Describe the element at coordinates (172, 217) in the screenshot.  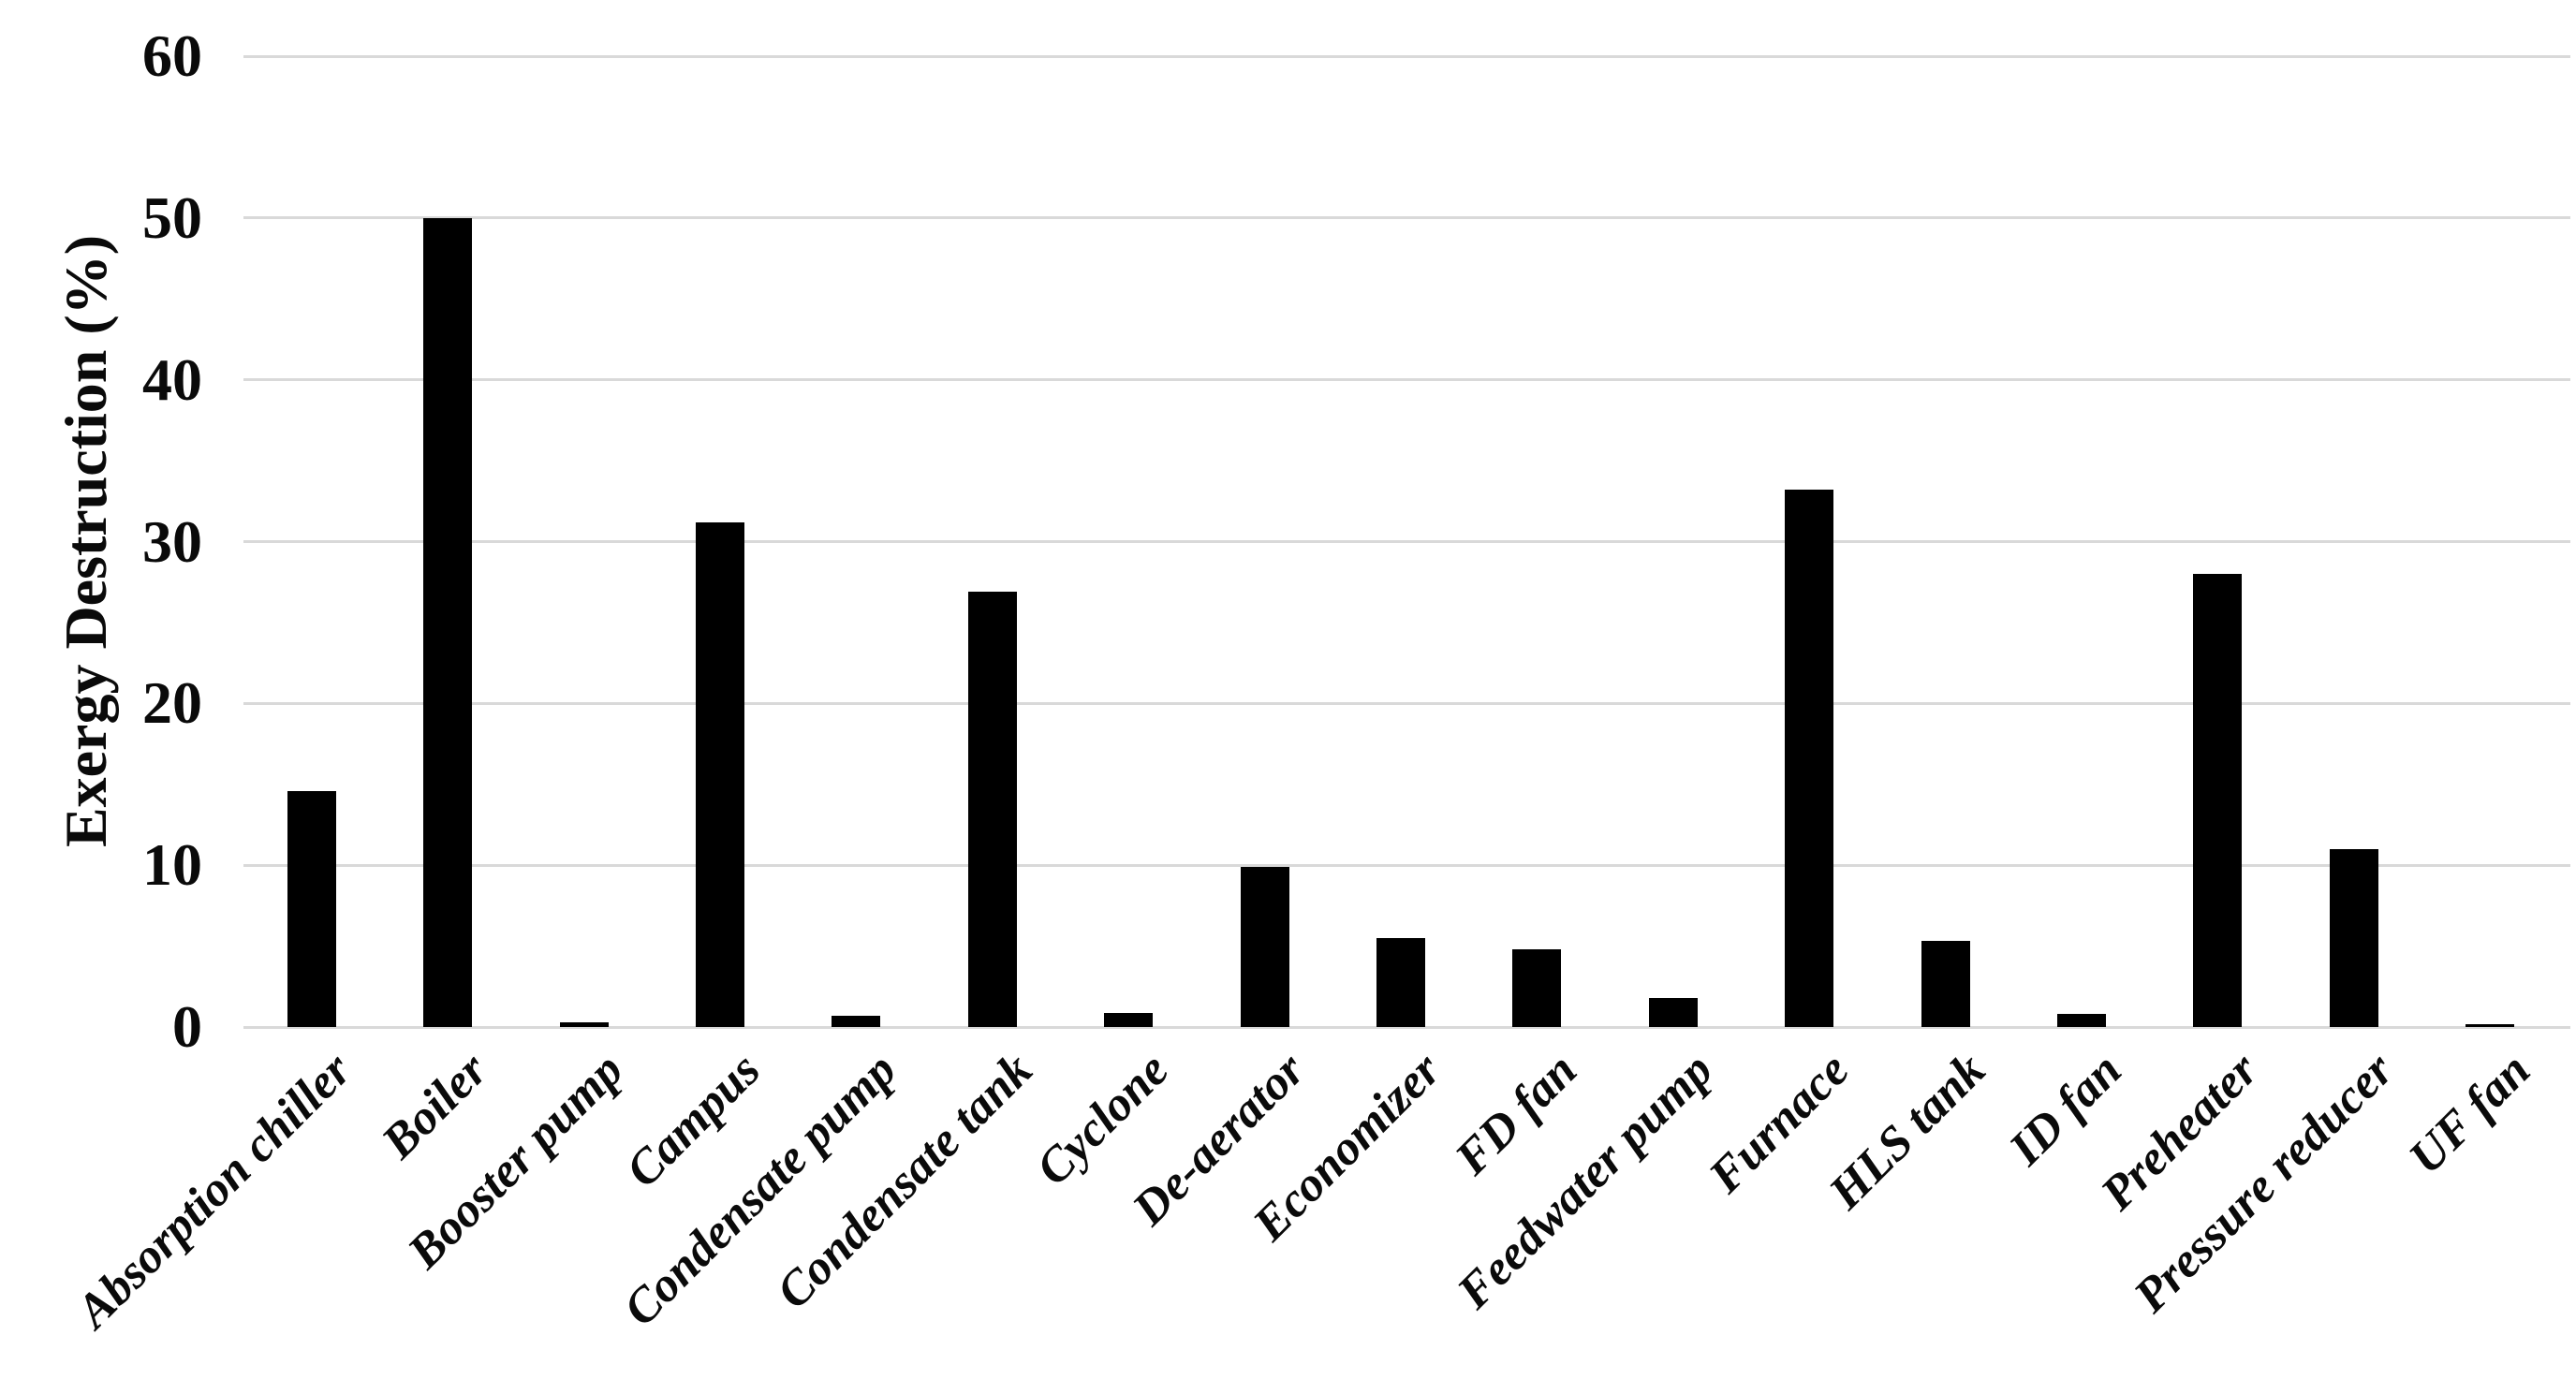
I see `y-tick-label-50: 50` at that location.